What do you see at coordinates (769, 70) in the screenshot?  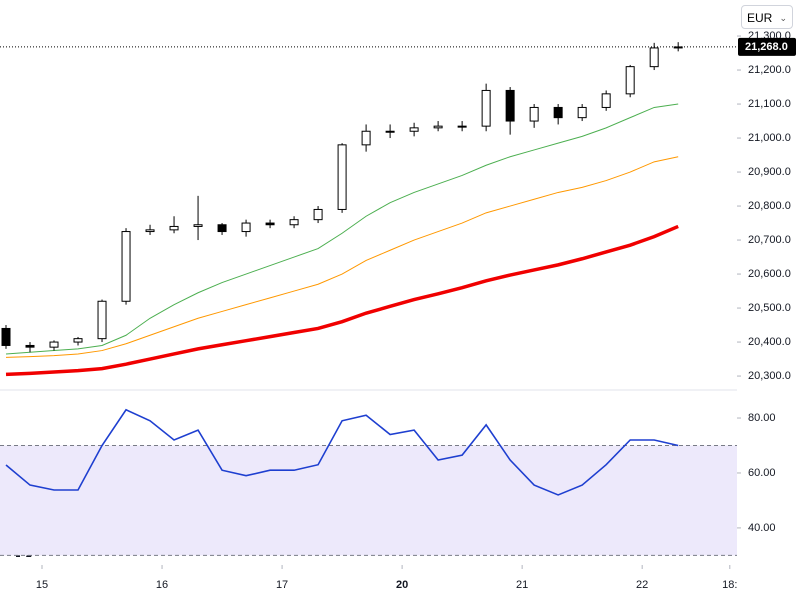 I see `y-tick-label: 21,200.0` at bounding box center [769, 70].